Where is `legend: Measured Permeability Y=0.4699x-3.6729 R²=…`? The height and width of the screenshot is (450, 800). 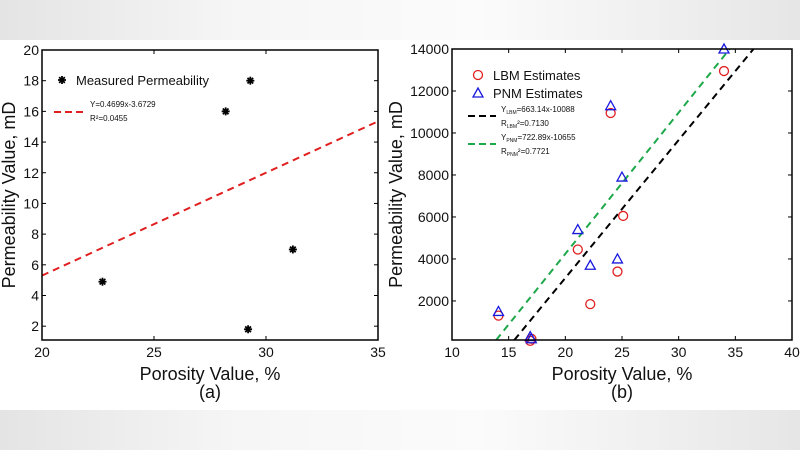
legend: Measured Permeability Y=0.4699x-3.6729 R²=… is located at coordinates (131, 98).